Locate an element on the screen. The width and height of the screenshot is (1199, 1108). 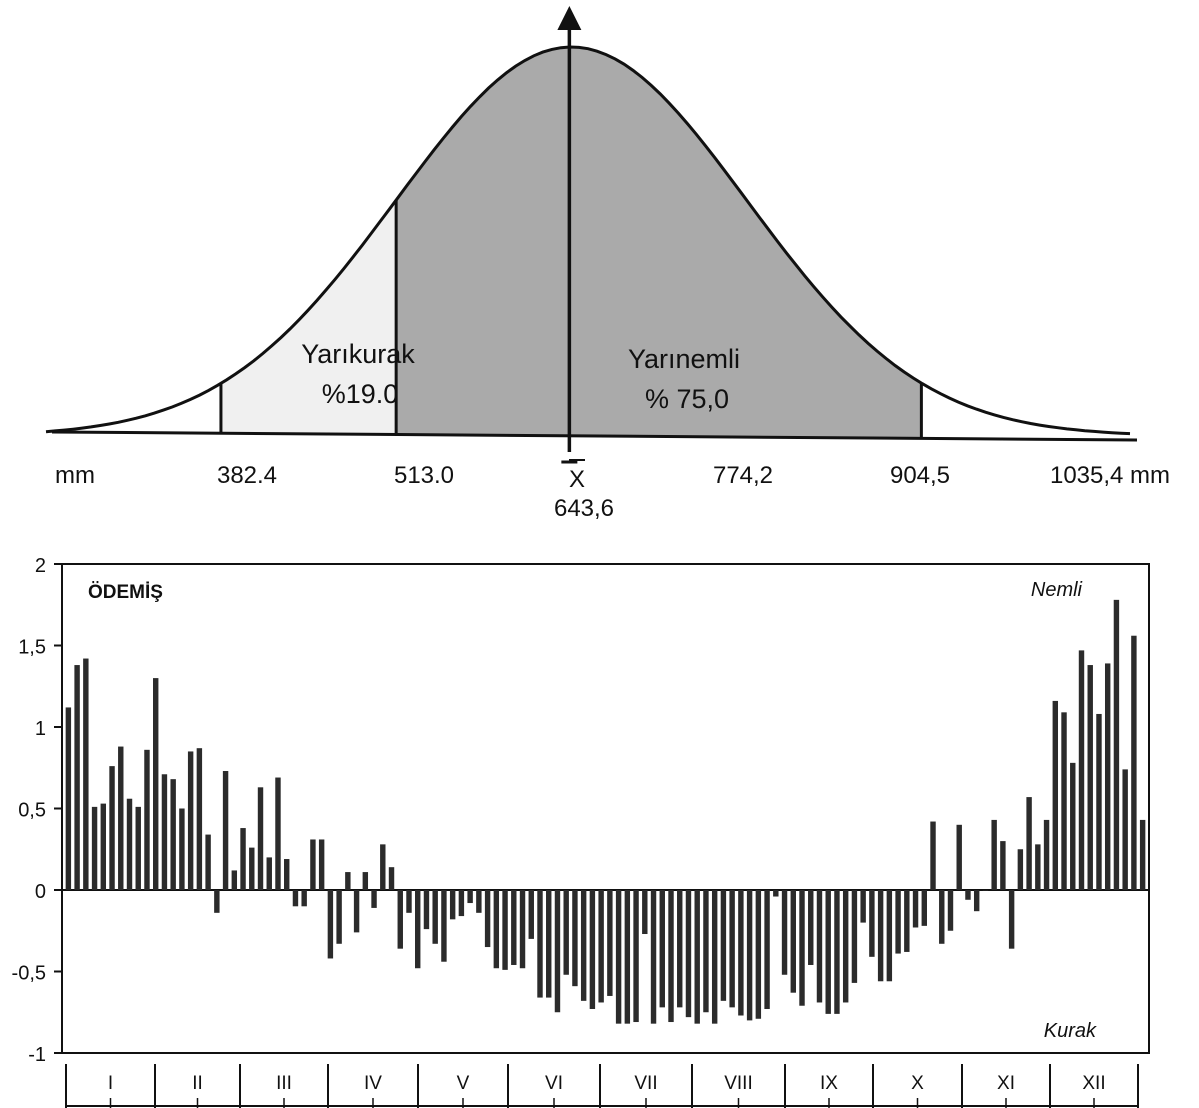
mean-value-label: 643,6 is located at coordinates (584, 508).